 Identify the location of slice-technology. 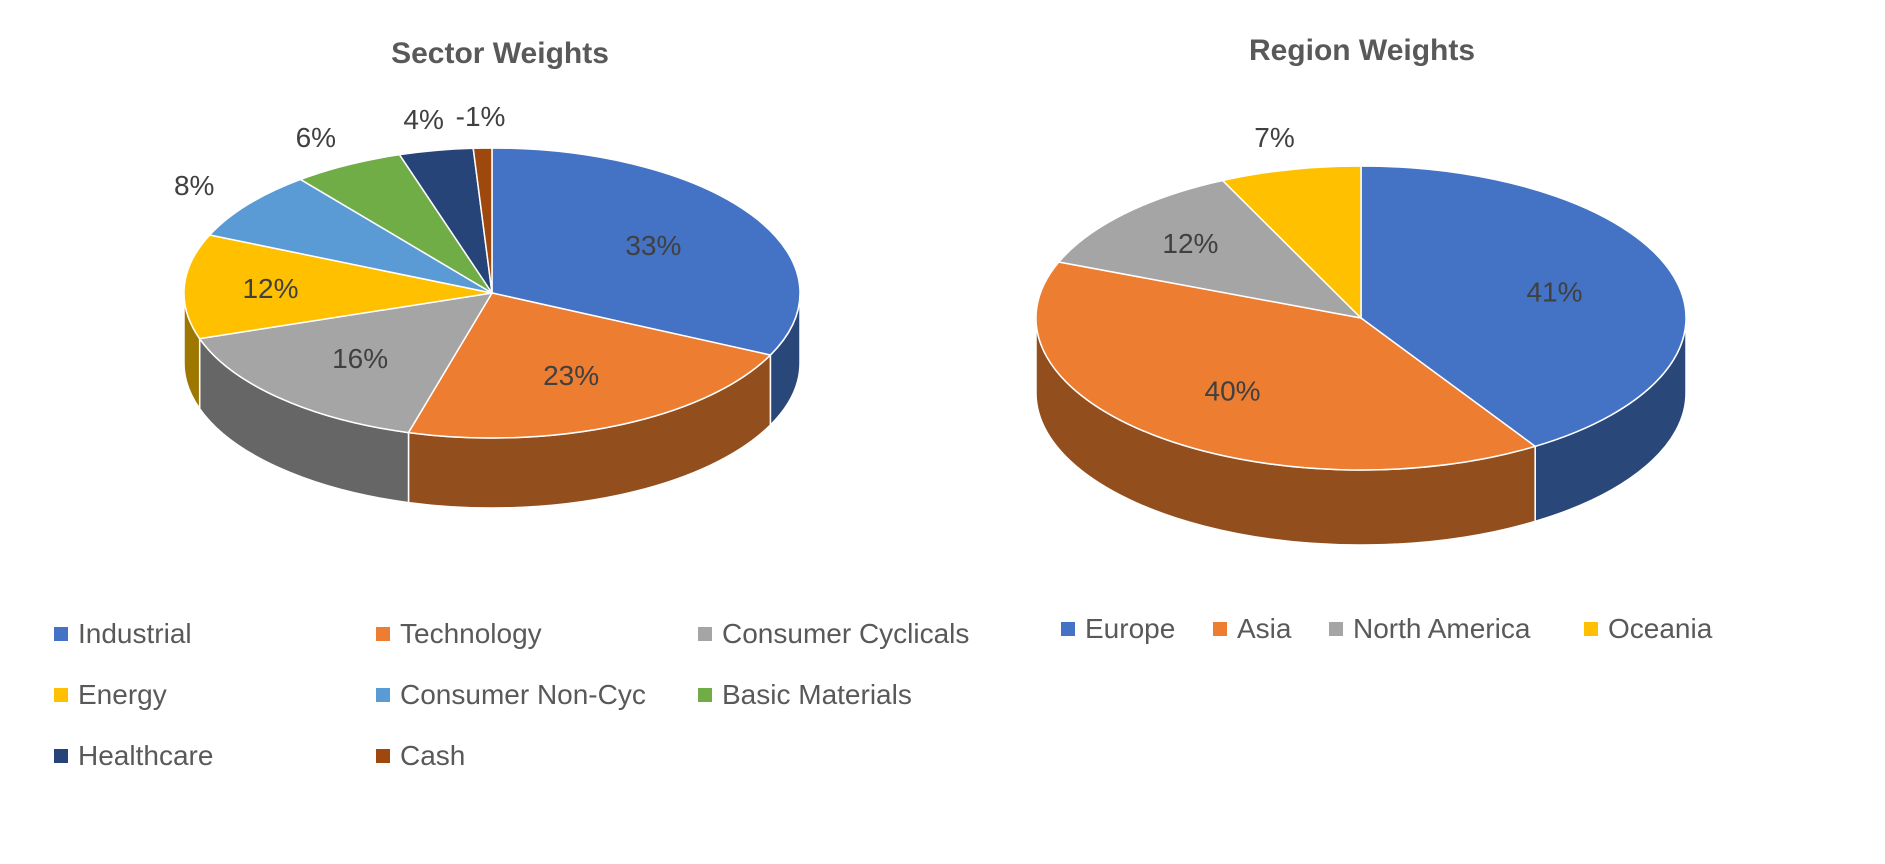
(589, 365).